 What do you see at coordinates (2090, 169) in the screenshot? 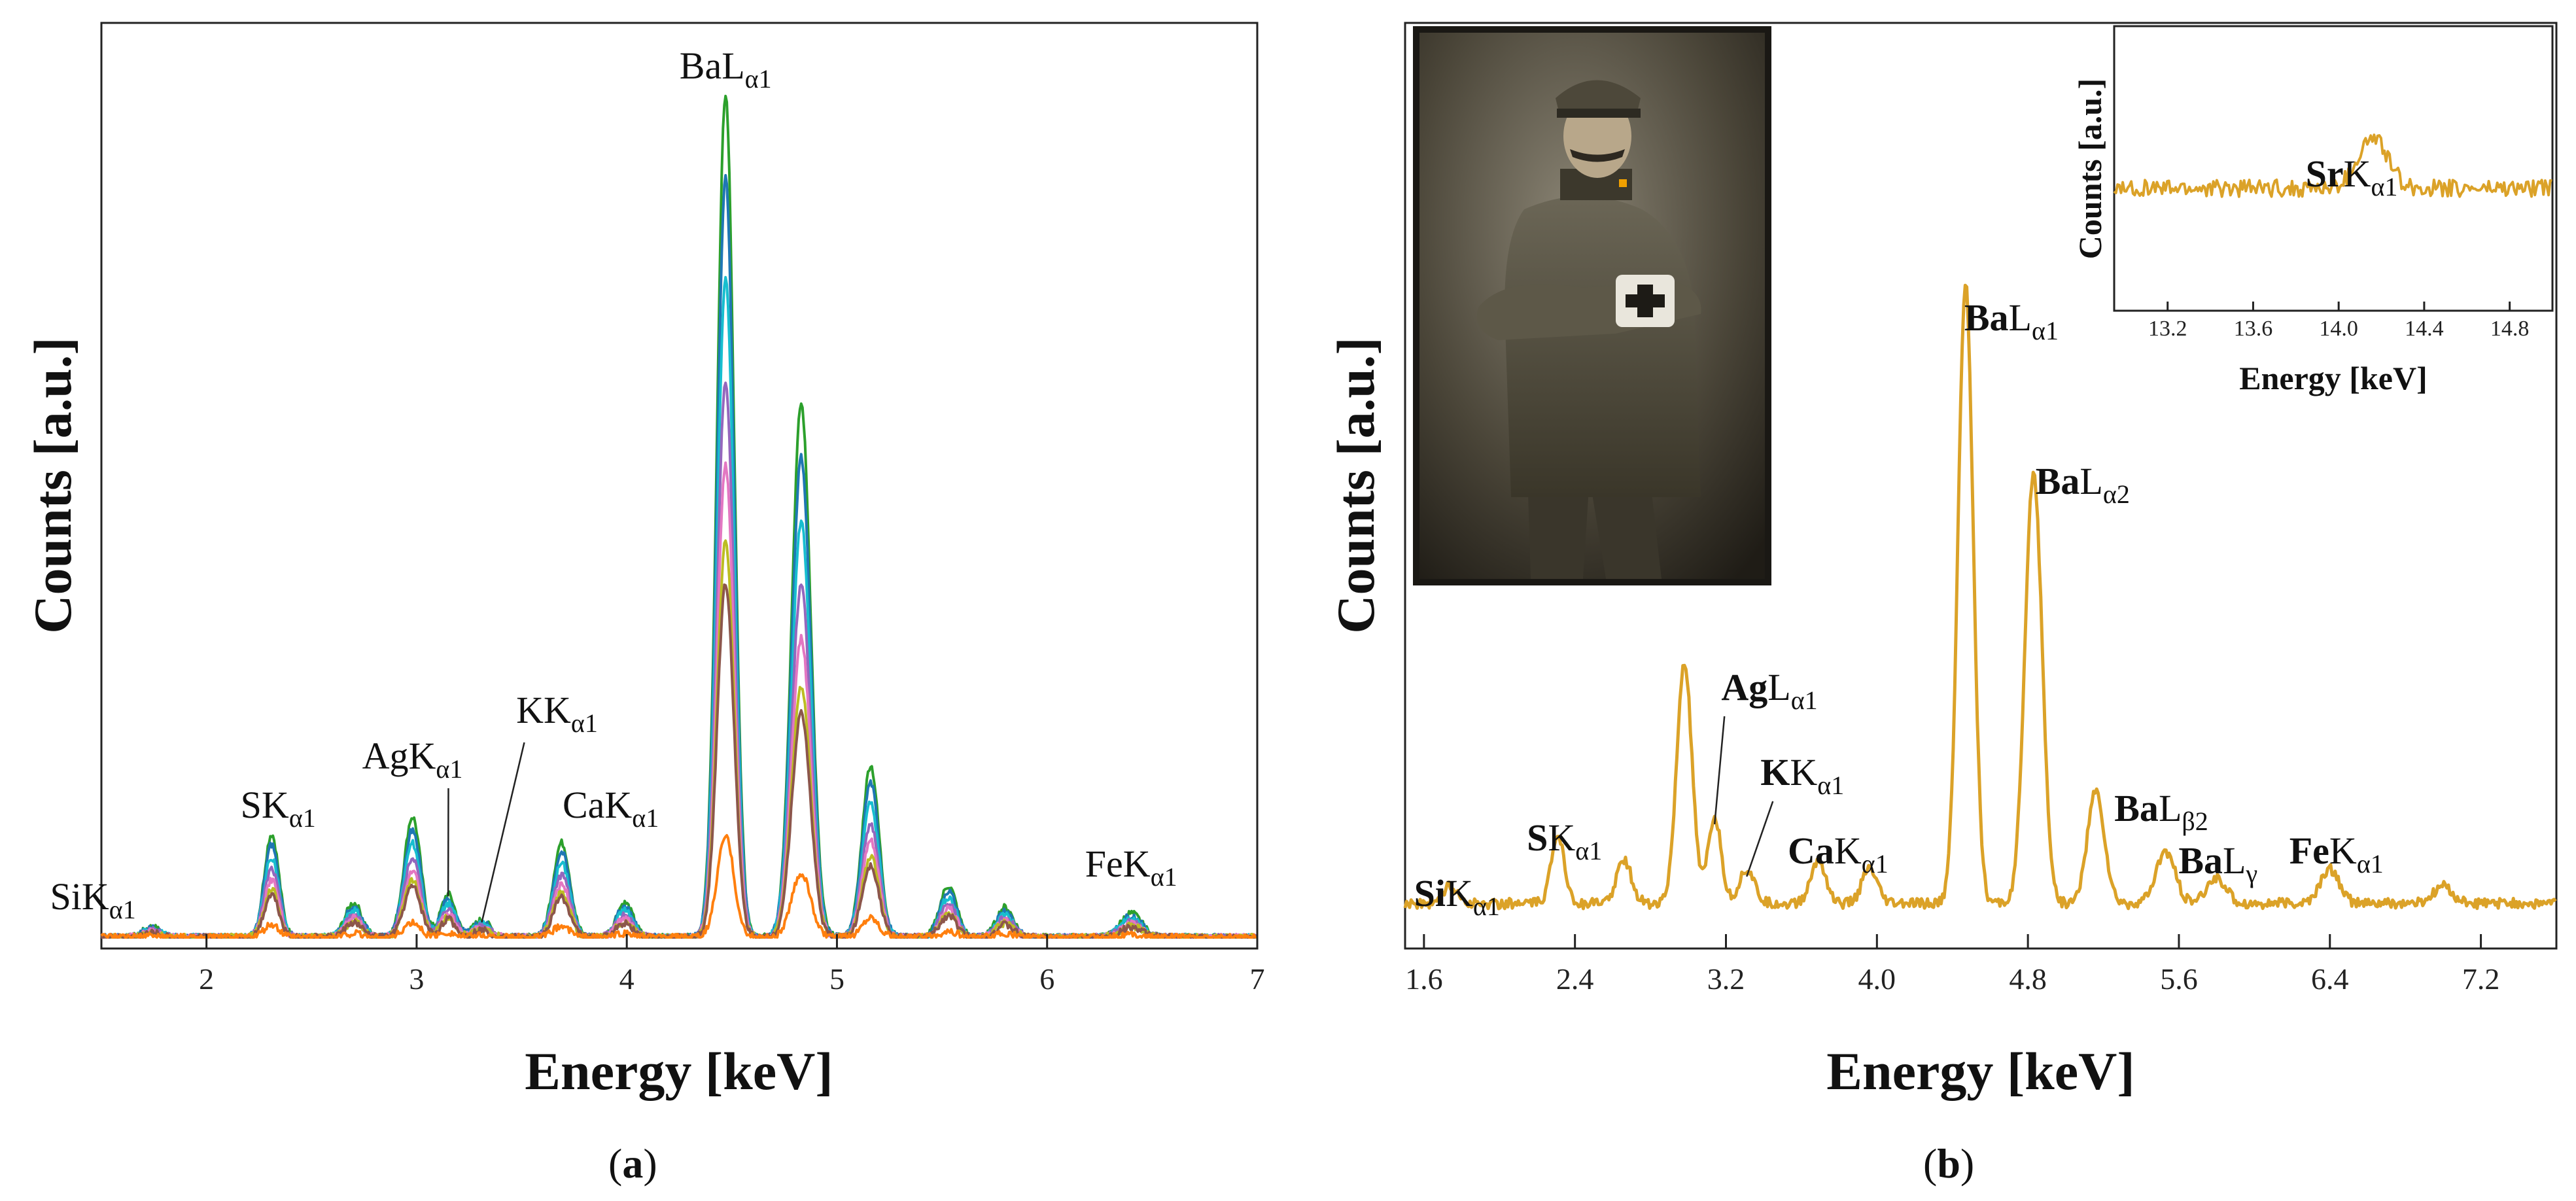
I see `inset-y-axis-label: Counts [a.u.]` at bounding box center [2090, 169].